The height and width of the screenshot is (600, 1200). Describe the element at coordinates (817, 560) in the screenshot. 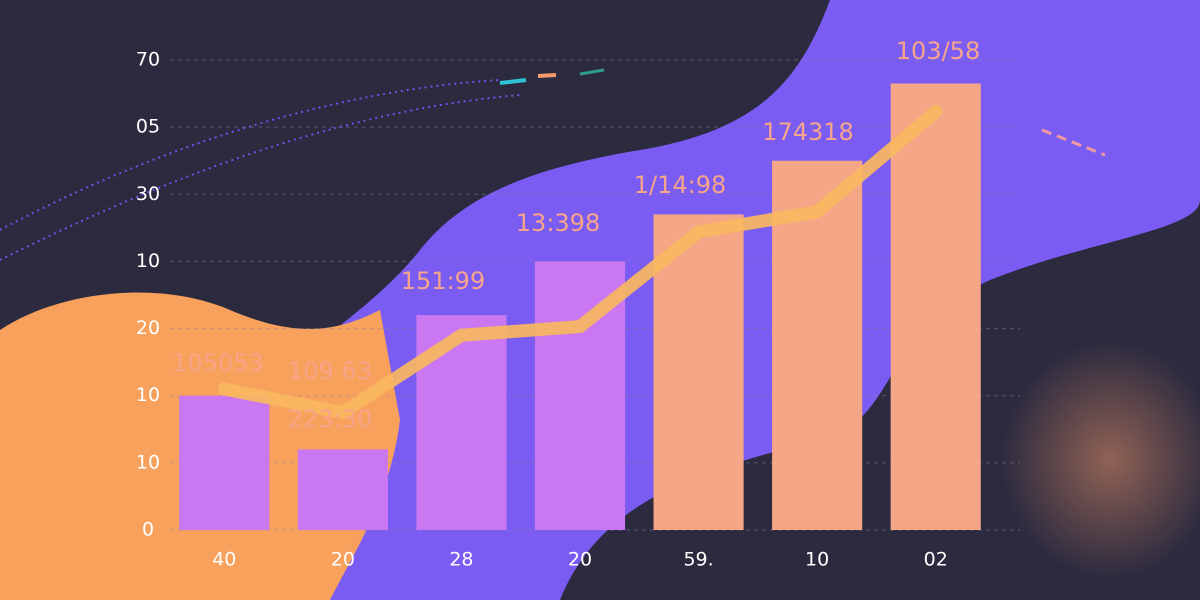

I see `x-tick-label: 10` at that location.